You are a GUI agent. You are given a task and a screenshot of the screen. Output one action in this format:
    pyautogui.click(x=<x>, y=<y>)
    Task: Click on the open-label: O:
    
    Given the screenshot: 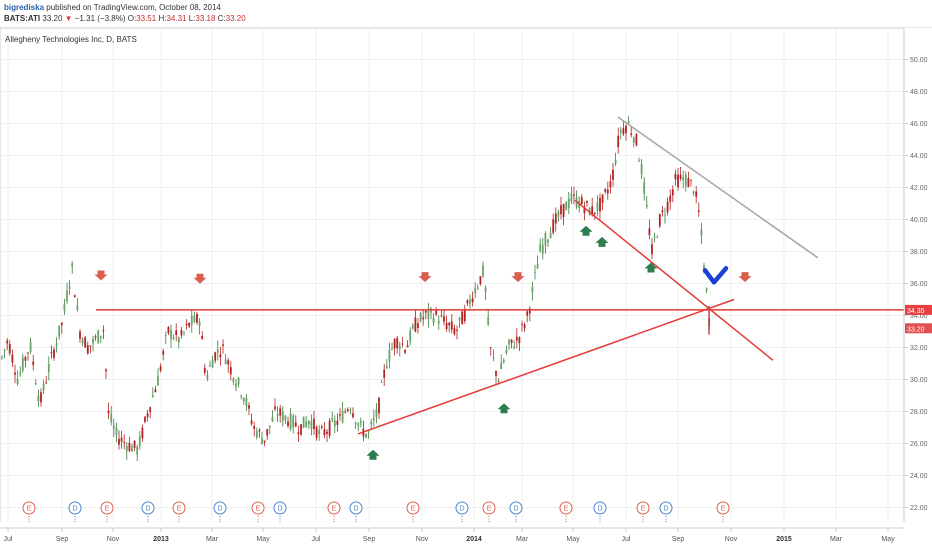 What is the action you would take?
    pyautogui.click(x=132, y=18)
    